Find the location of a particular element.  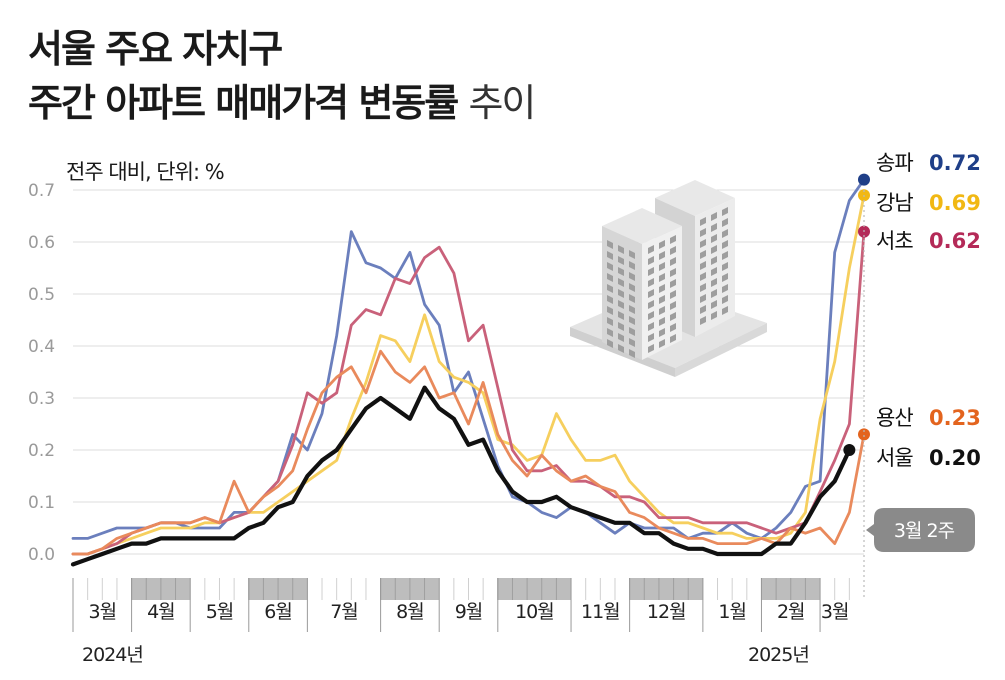

series-value-용산: 0.23 is located at coordinates (955, 418).